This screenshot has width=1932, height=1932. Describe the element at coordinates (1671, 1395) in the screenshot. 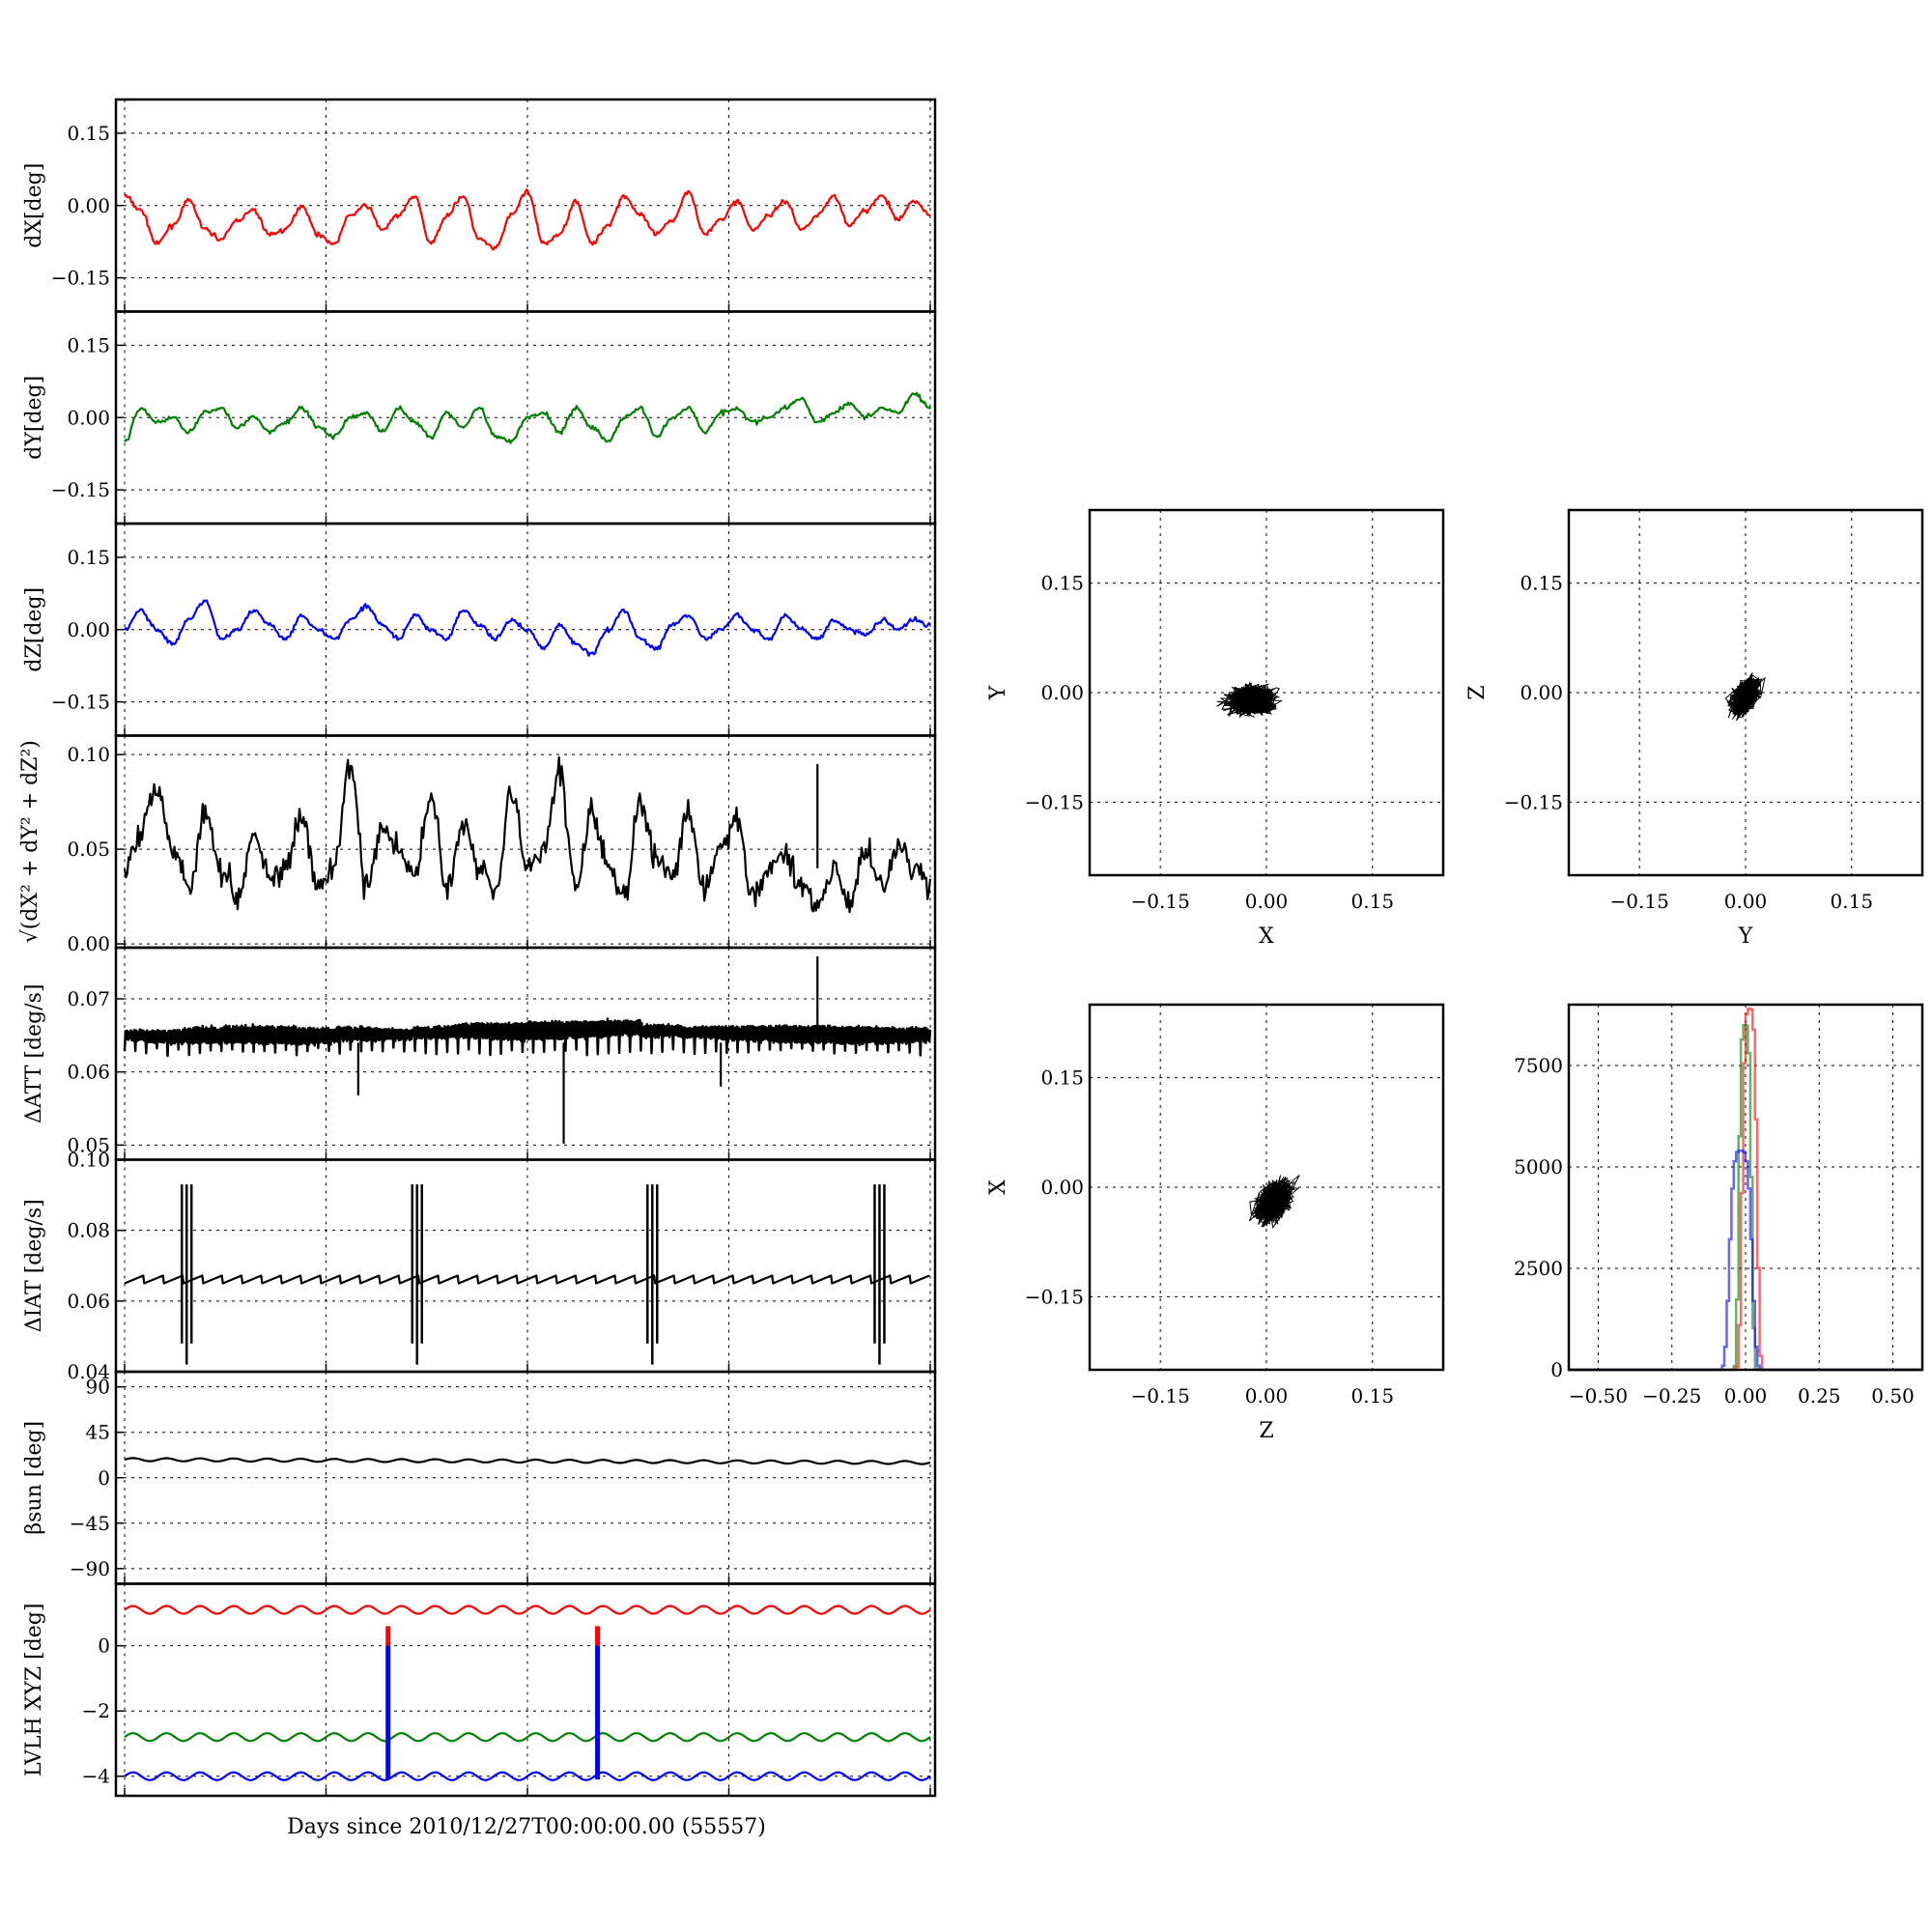

I see `x-tick-label: −0.25` at that location.